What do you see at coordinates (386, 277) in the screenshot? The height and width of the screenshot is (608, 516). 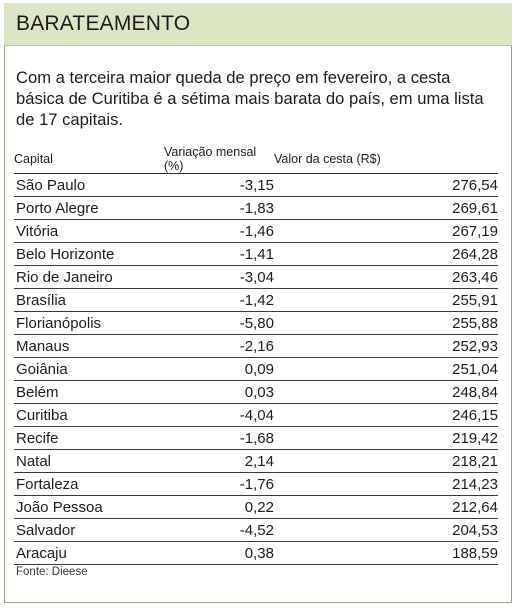 I see `cell-value: 263,46` at bounding box center [386, 277].